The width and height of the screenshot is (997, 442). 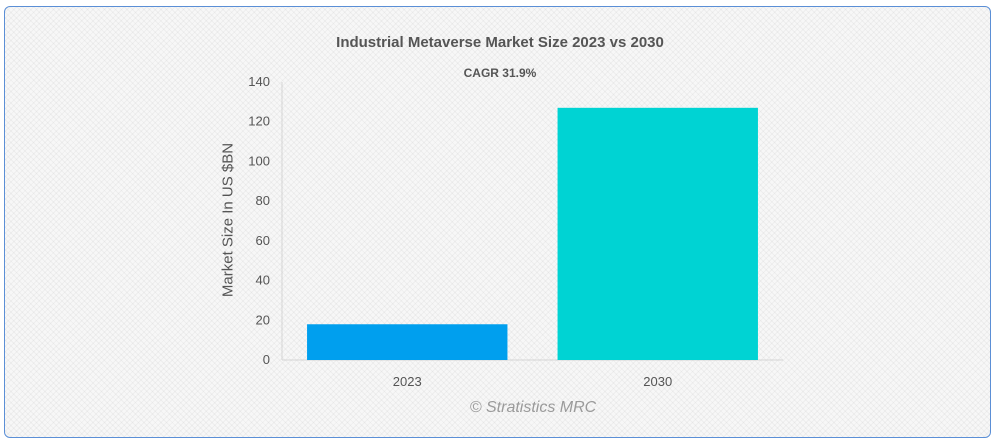 What do you see at coordinates (259, 121) in the screenshot?
I see `y-tick-label: 120` at bounding box center [259, 121].